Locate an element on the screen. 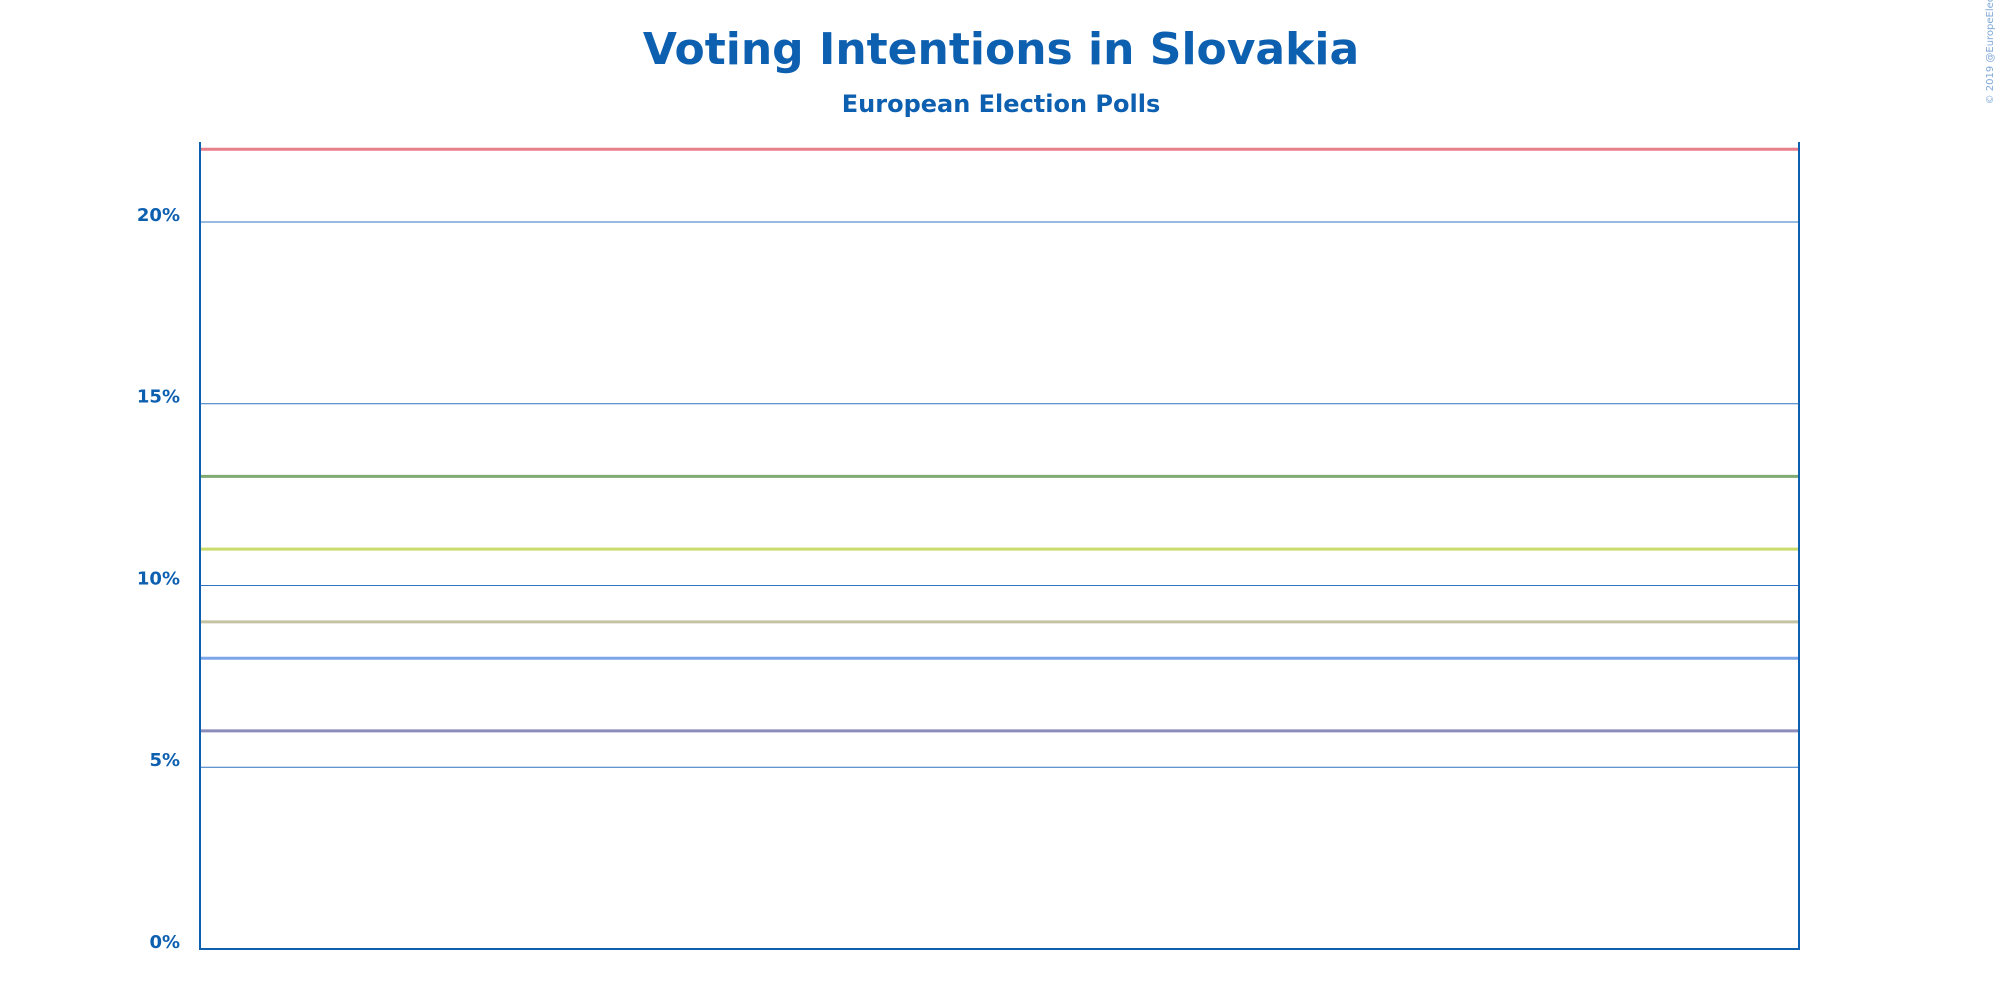 The height and width of the screenshot is (1000, 2000). y-tick-label: 20% is located at coordinates (158, 215).